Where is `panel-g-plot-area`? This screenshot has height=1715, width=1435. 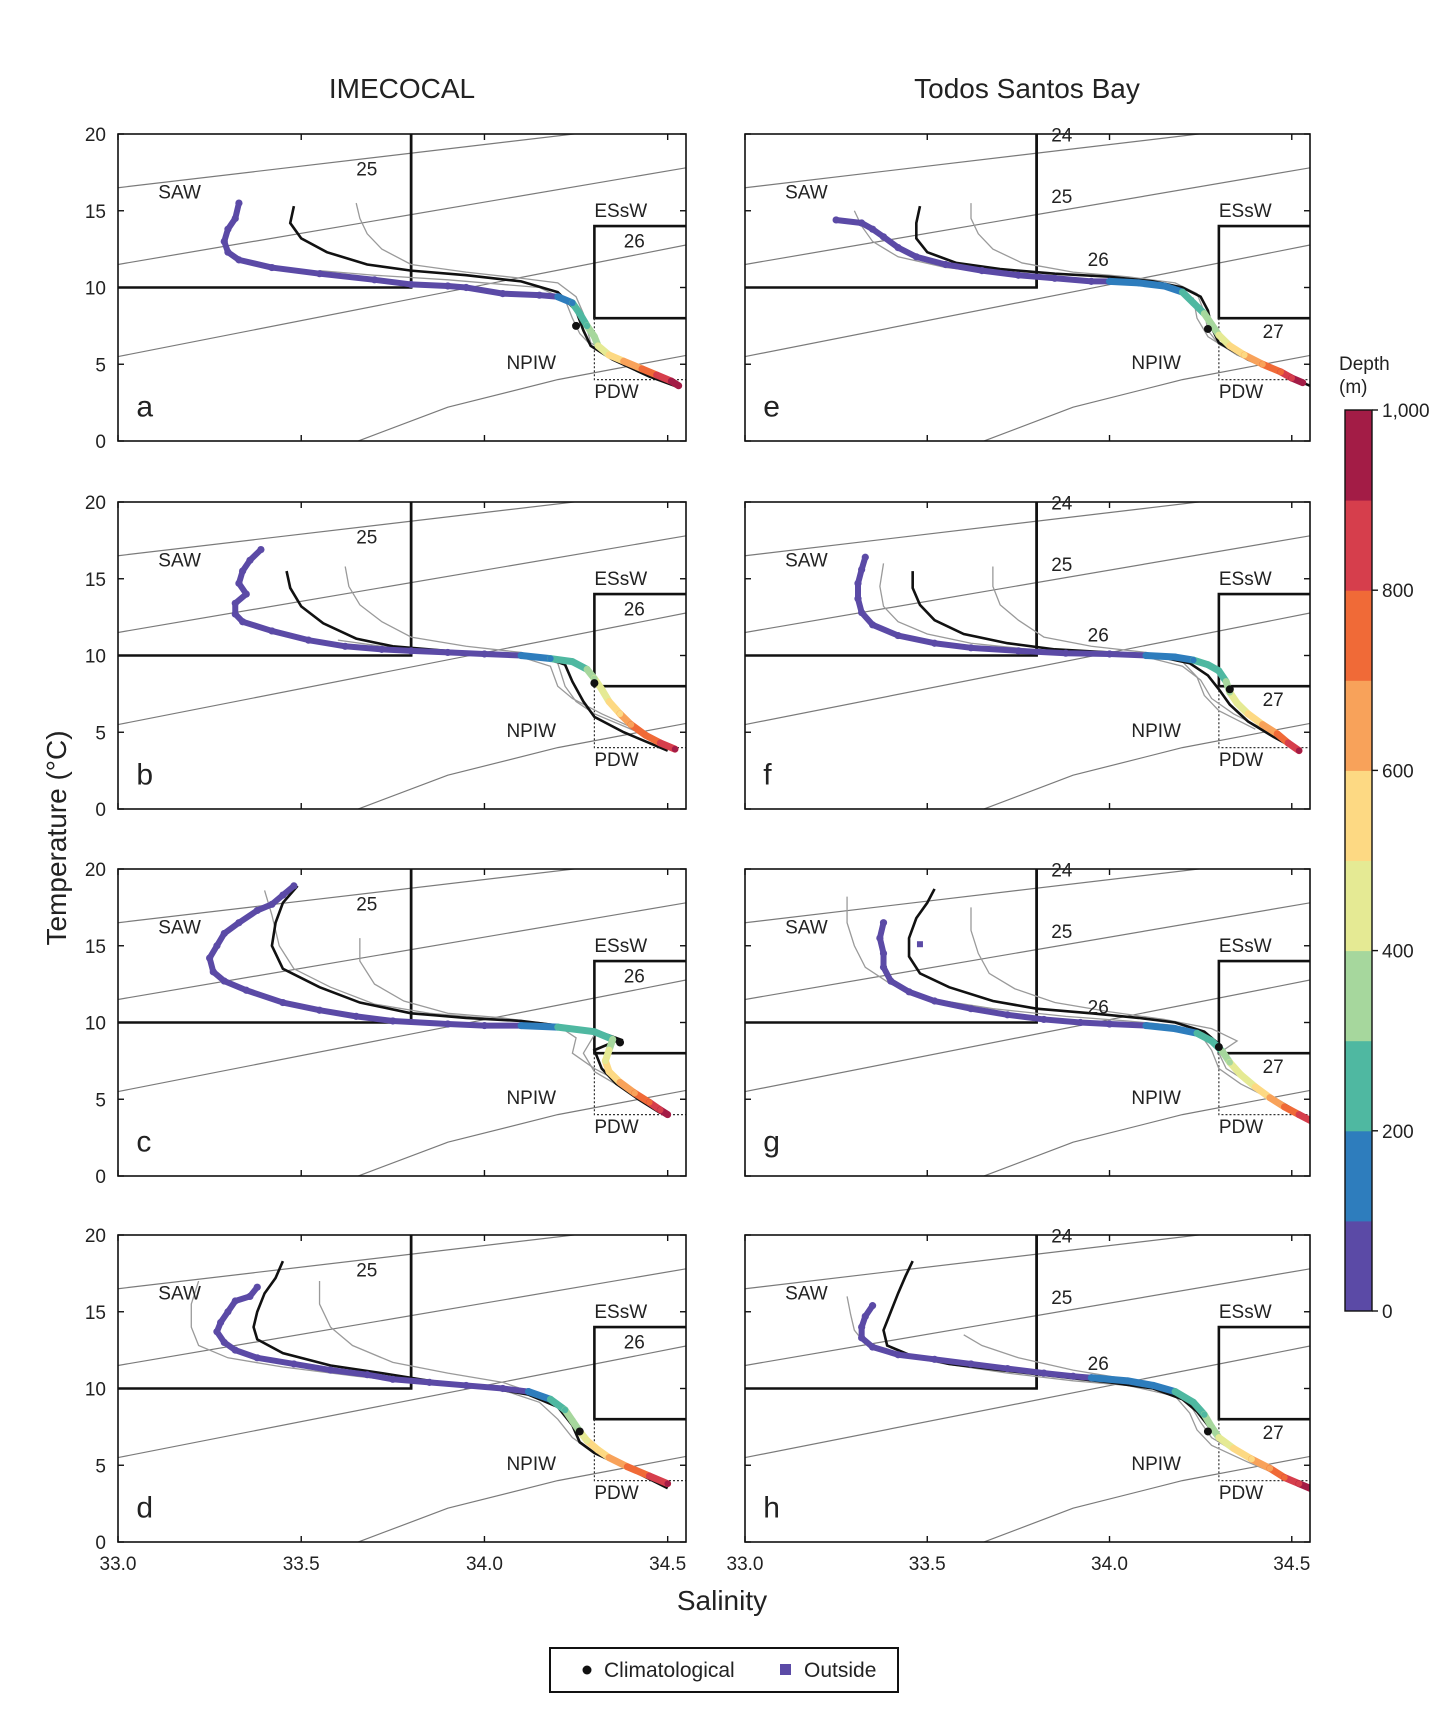 panel-g-plot-area is located at coordinates (1027, 1022).